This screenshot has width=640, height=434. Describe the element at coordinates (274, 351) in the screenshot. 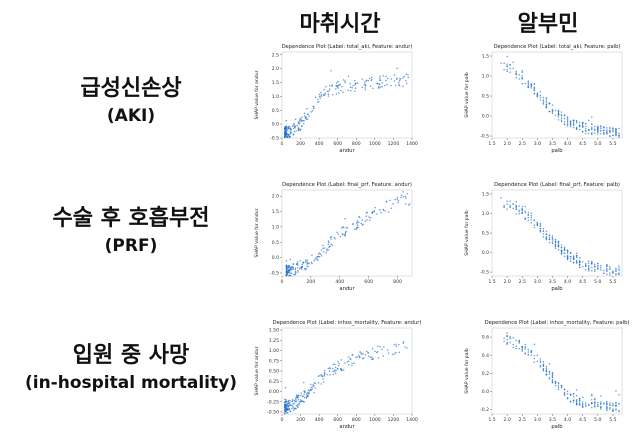

I see `y-tick-label: 1.00` at that location.